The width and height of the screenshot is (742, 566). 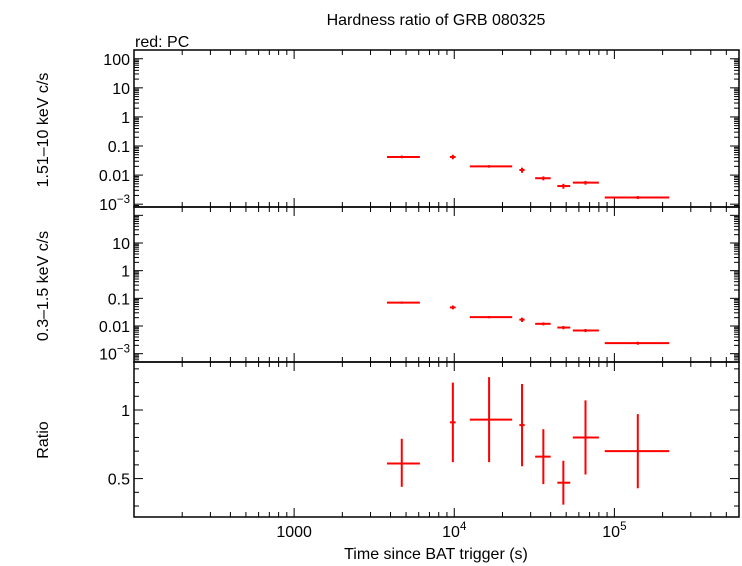 What do you see at coordinates (436, 20) in the screenshot?
I see `chart-title: Hardness ratio of GRB 080325` at bounding box center [436, 20].